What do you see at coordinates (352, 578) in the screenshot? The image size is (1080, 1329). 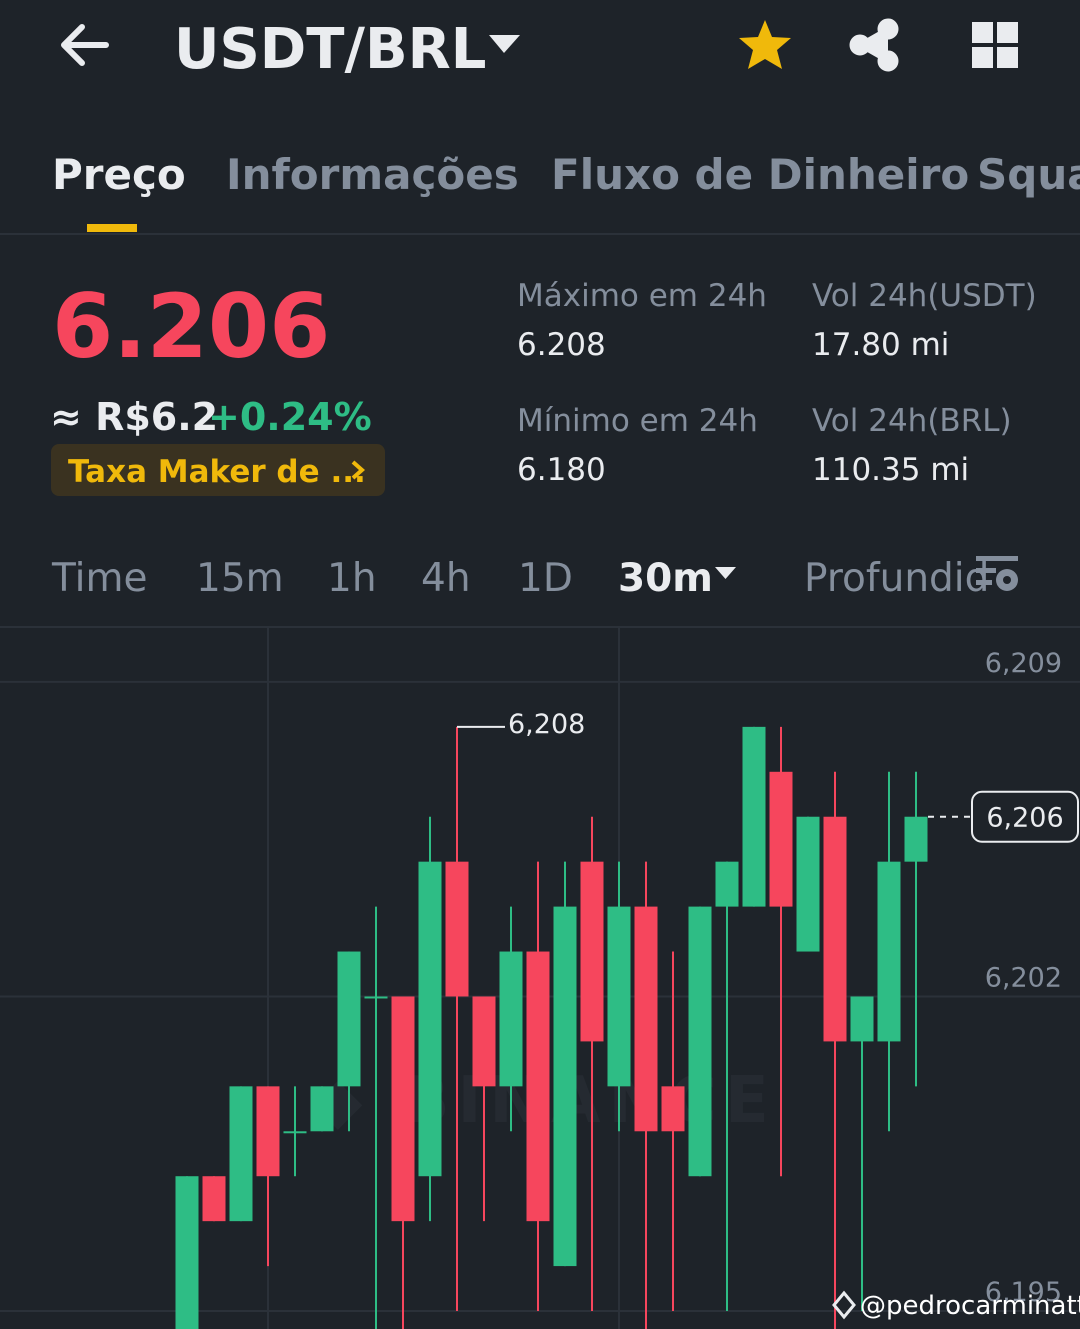 I see `interval: 1h` at bounding box center [352, 578].